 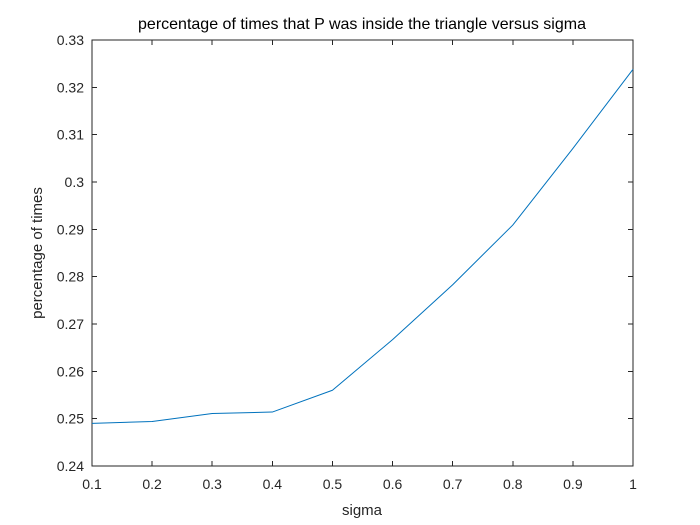 I want to click on x-tick-label: 0.5, so click(x=333, y=484).